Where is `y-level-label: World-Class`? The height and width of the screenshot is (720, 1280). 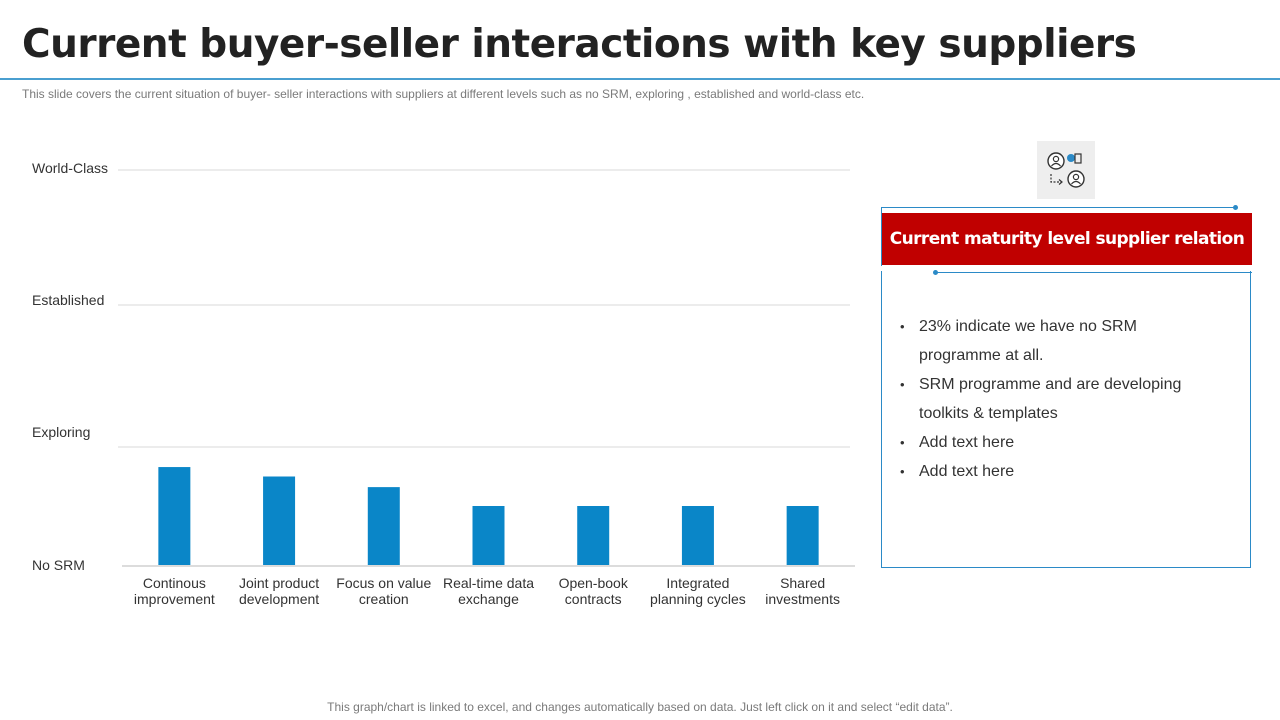 y-level-label: World-Class is located at coordinates (70, 168).